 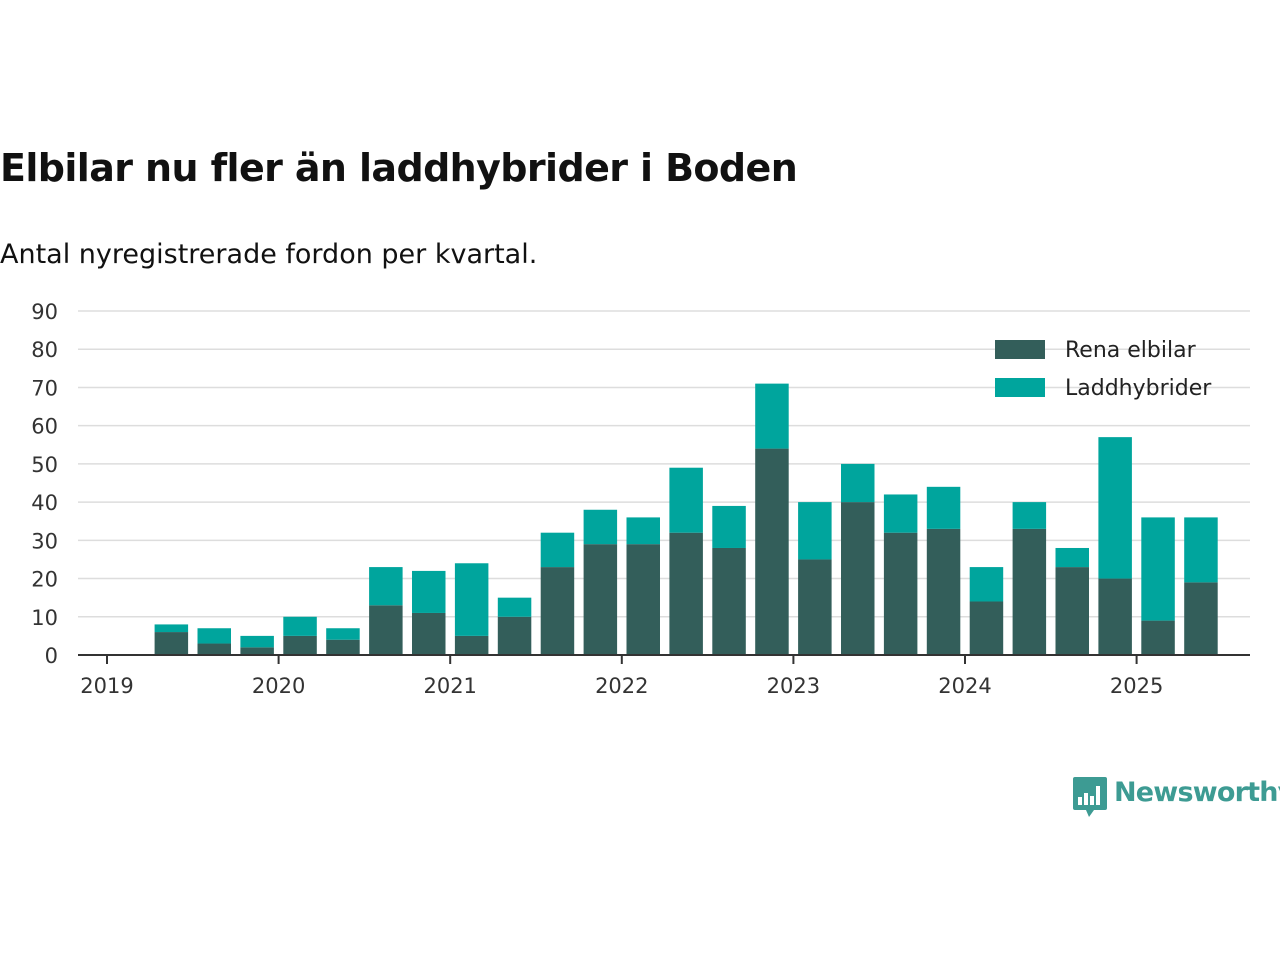 What do you see at coordinates (44, 580) in the screenshot?
I see `y-tick-label: 20` at bounding box center [44, 580].